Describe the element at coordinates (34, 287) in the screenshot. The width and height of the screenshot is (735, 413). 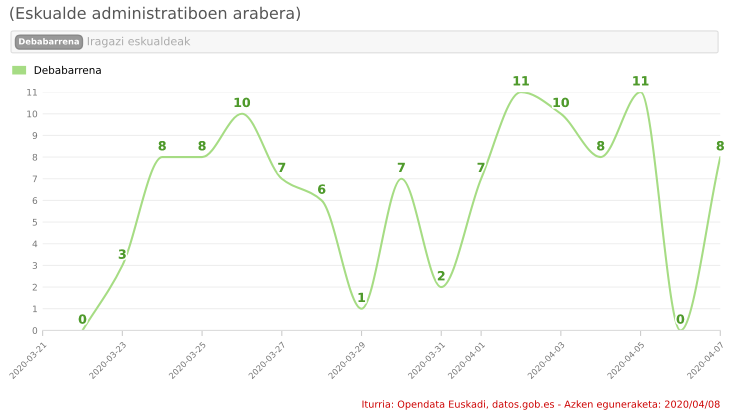
I see `y-tick-label: 2` at that location.